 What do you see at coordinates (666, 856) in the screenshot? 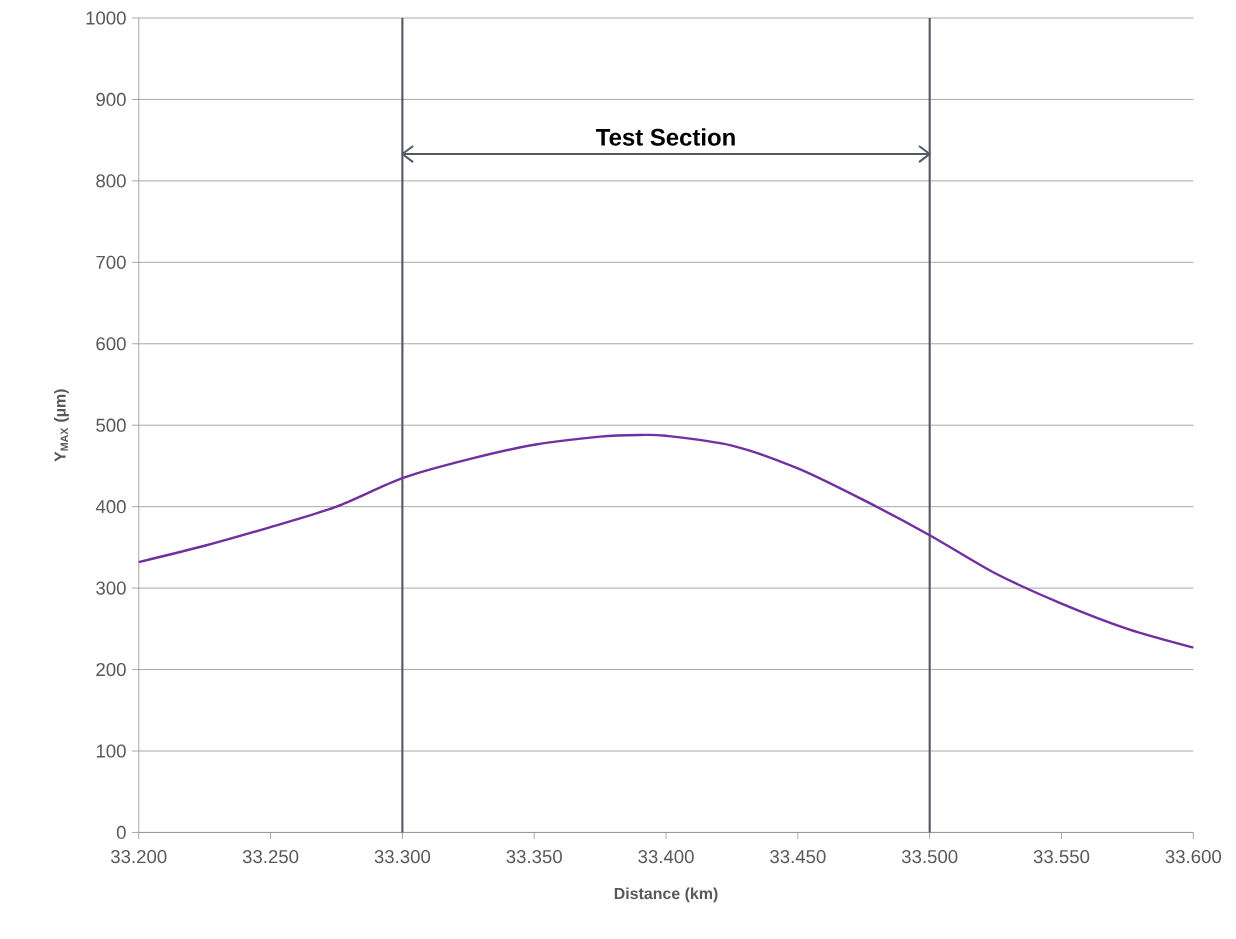
I see `x-tick-label: 33.400` at bounding box center [666, 856].